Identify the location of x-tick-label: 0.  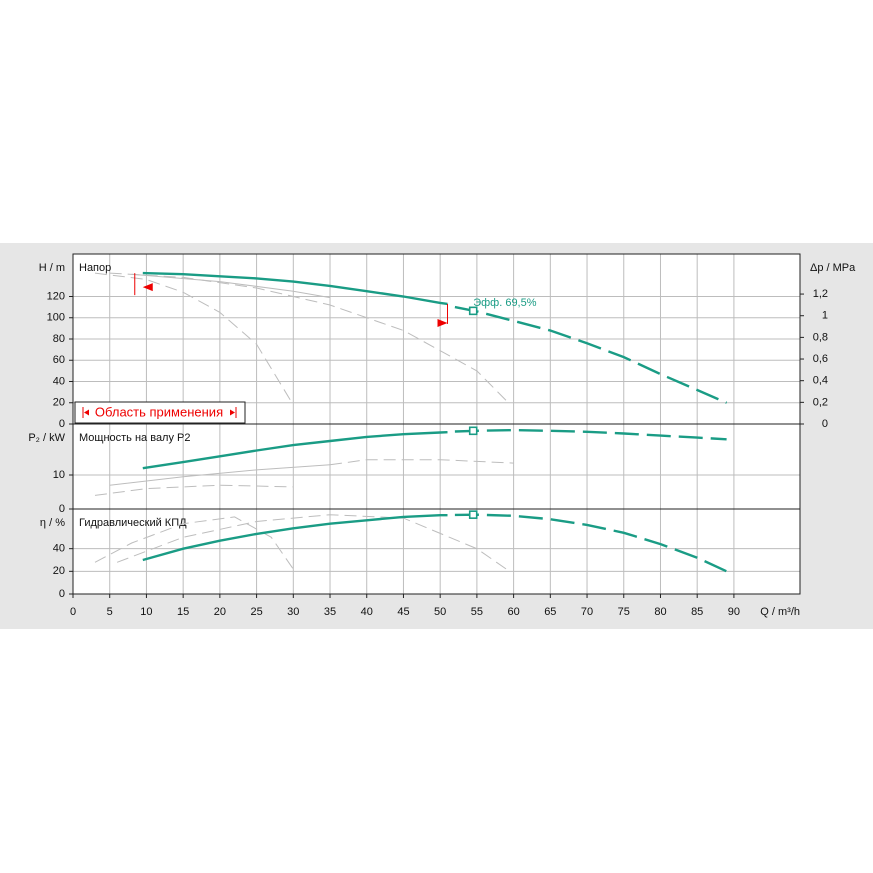
(73, 612).